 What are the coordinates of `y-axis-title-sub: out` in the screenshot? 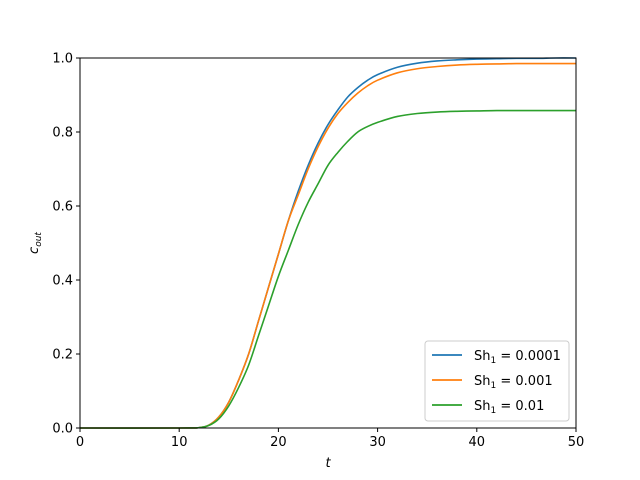 It's located at (39, 239).